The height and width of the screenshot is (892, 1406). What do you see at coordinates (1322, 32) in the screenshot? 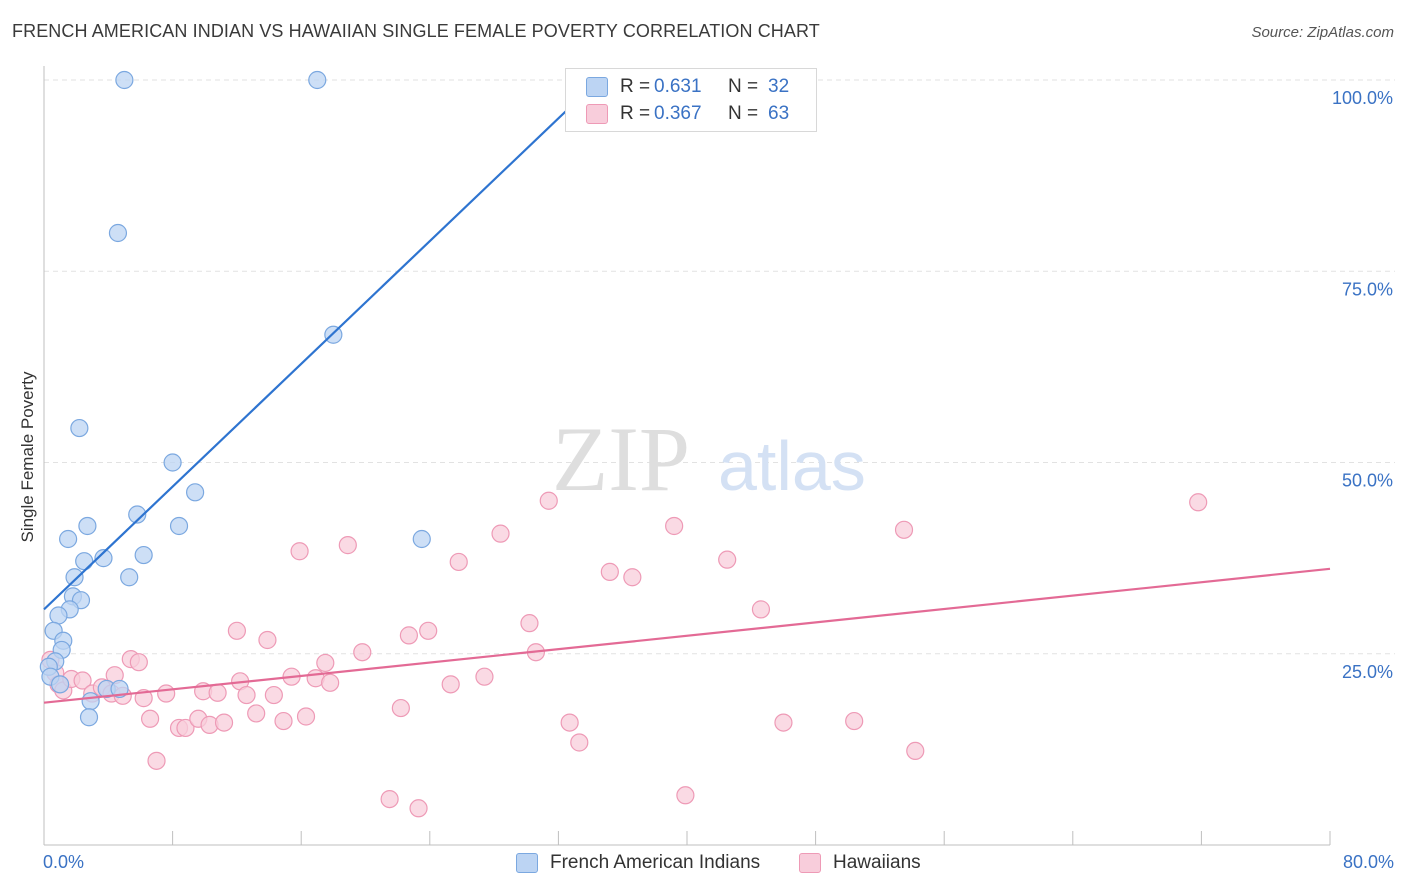
I see `source-credit: Source: ZipAtlas.com` at bounding box center [1322, 32].